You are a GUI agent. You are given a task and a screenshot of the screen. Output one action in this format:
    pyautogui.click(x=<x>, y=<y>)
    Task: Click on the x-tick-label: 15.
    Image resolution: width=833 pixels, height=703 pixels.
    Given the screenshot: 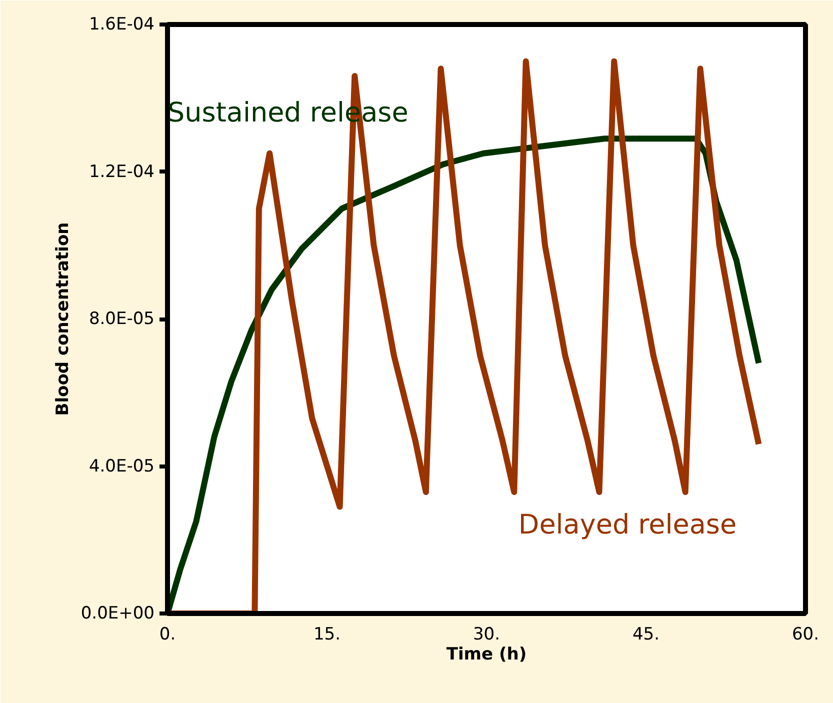 What is the action you would take?
    pyautogui.click(x=327, y=634)
    